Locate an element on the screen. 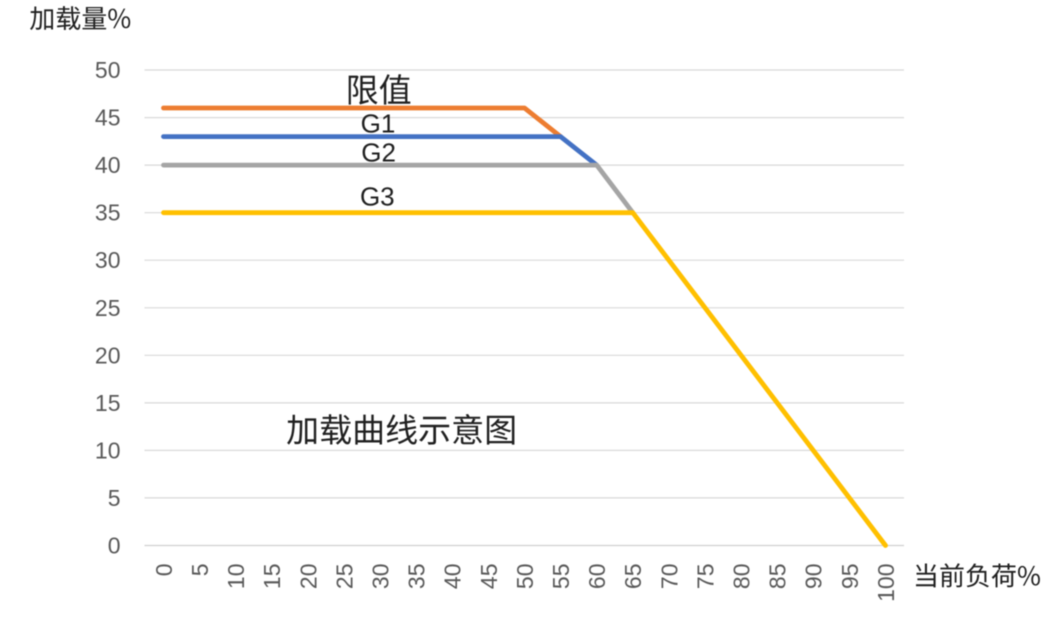 The image size is (1050, 619). svg-text: 85 is located at coordinates (778, 577).